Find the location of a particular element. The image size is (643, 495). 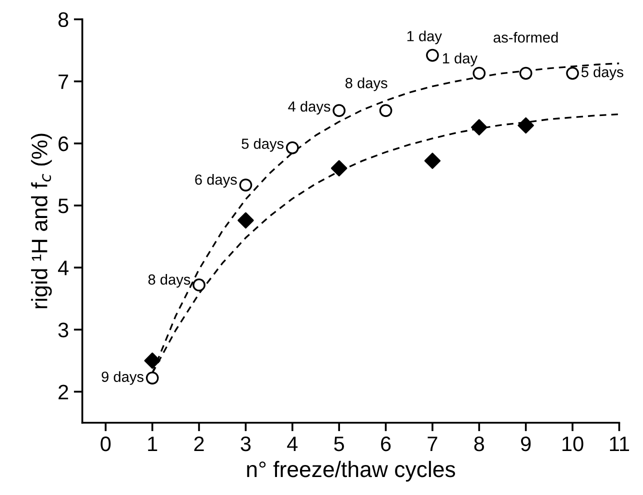

x-tick-label: 1 is located at coordinates (153, 444).